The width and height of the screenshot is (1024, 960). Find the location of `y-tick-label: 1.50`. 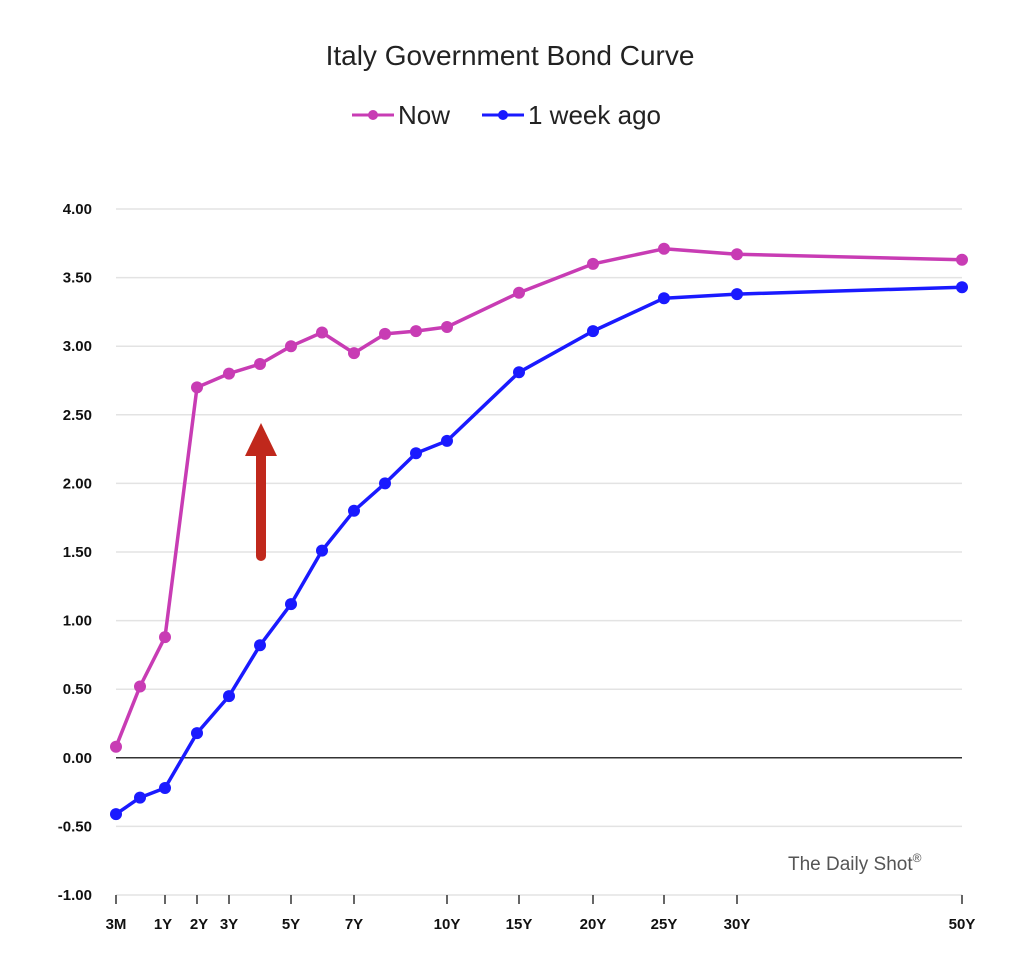

y-tick-label: 1.50 is located at coordinates (77, 552).